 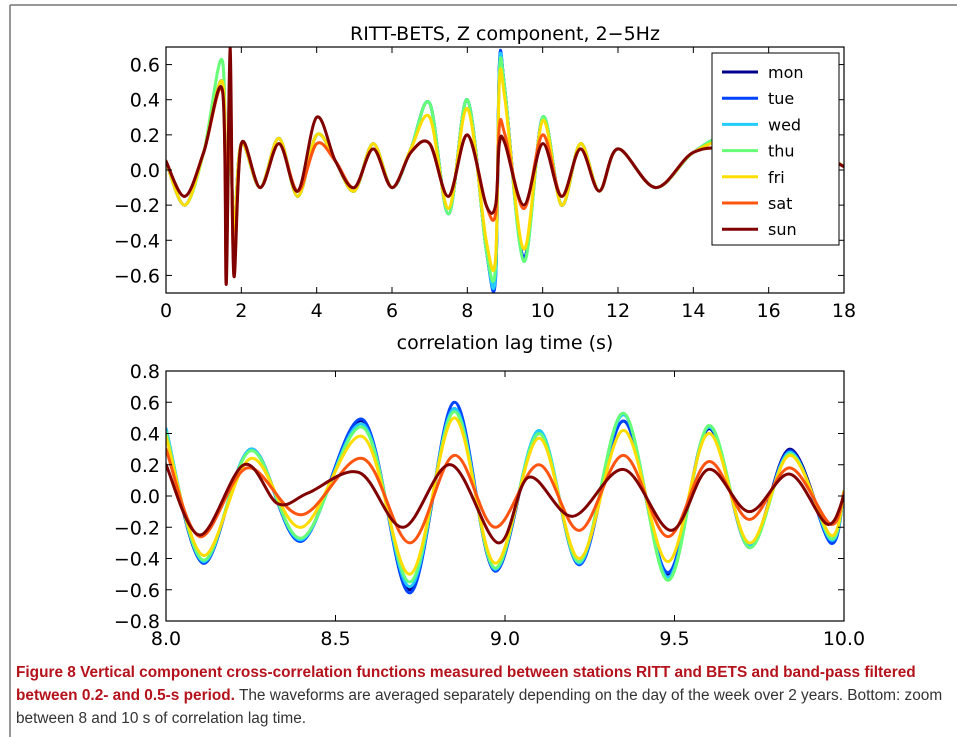 What do you see at coordinates (674, 639) in the screenshot?
I see `x-tick-label: 9.5` at bounding box center [674, 639].